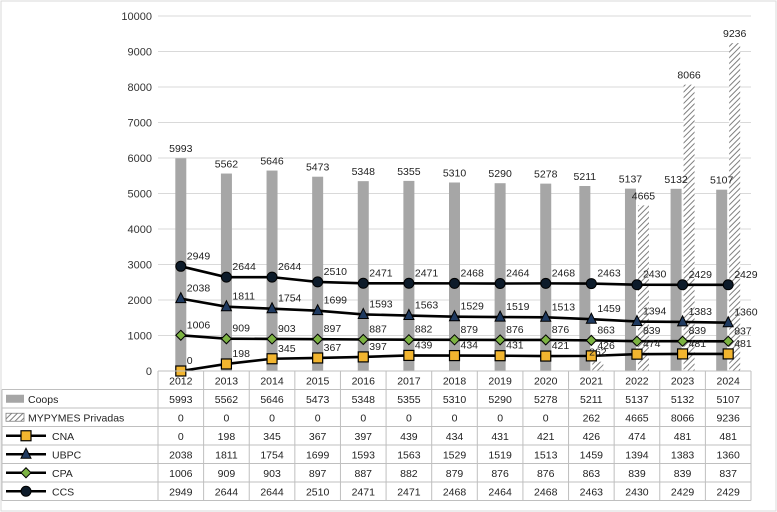 Image resolution: width=777 pixels, height=512 pixels. What do you see at coordinates (243, 297) in the screenshot?
I see `data-label-ubpc: 1811` at bounding box center [243, 297].